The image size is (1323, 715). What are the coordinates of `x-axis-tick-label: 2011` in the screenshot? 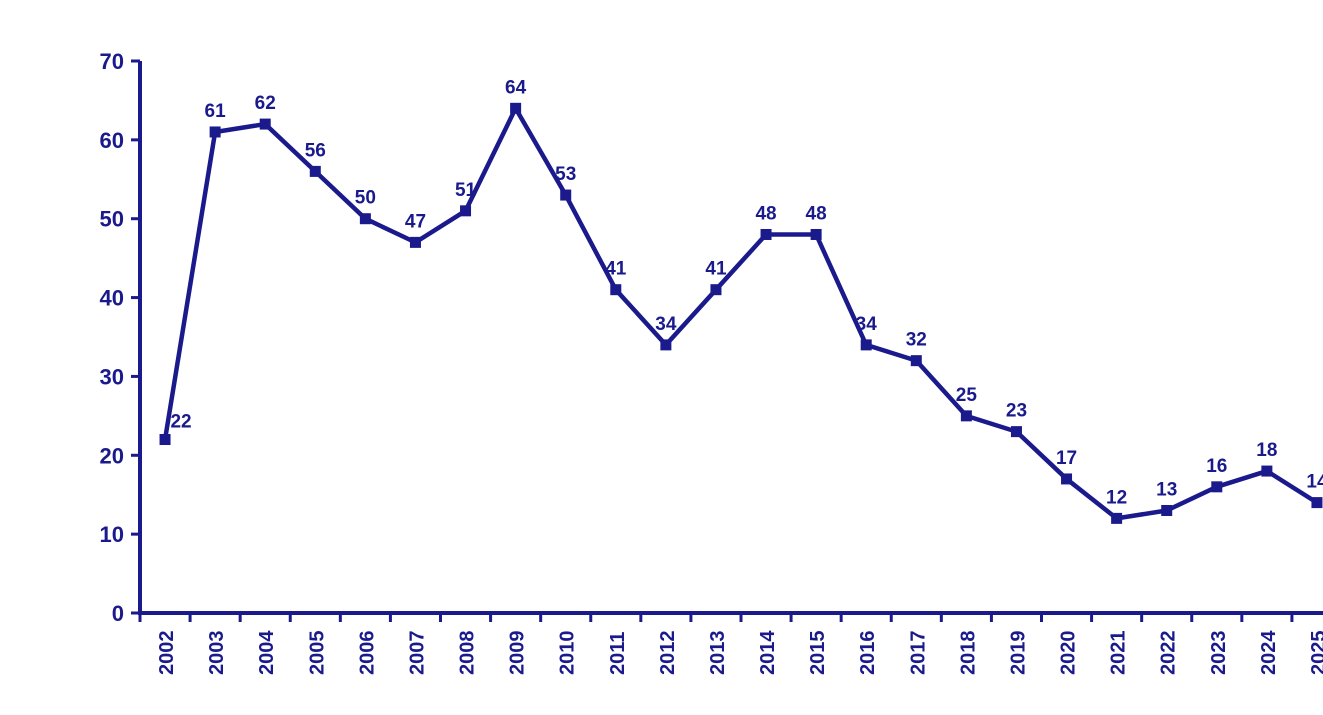 It's located at (618, 653).